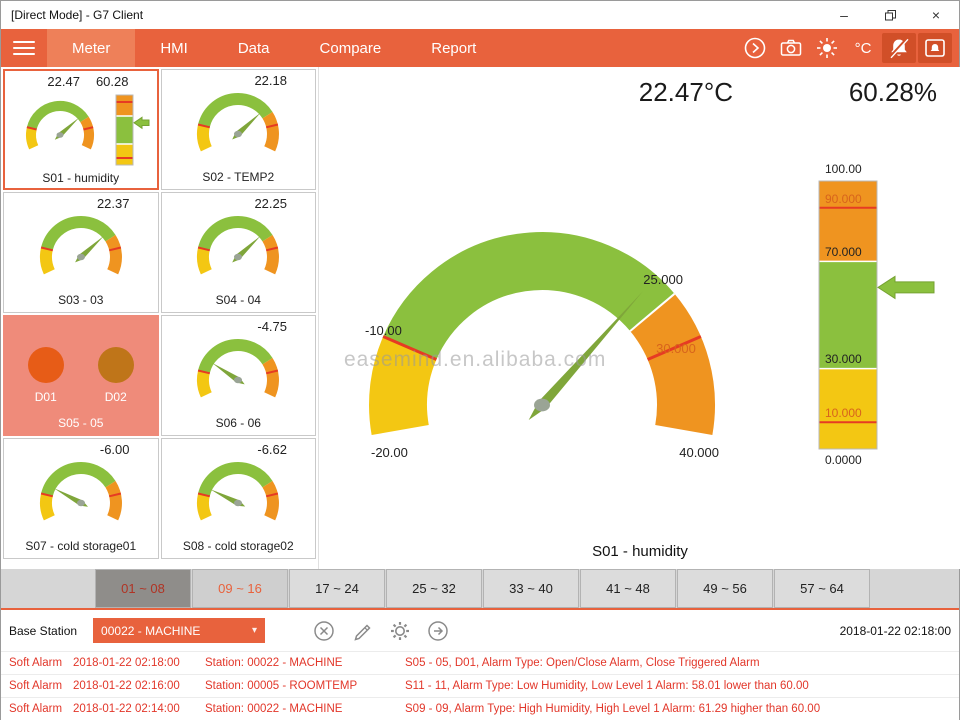 The width and height of the screenshot is (960, 720). What do you see at coordinates (663, 279) in the screenshot?
I see `gauge-scale-label: 25.000` at bounding box center [663, 279].